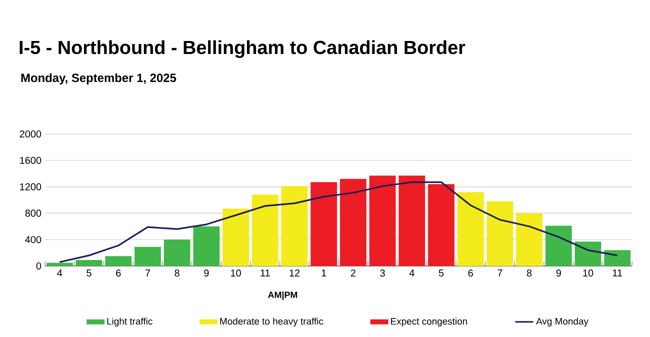 Image resolution: width=650 pixels, height=337 pixels. Describe the element at coordinates (324, 273) in the screenshot. I see `x-tick-label: 1` at that location.